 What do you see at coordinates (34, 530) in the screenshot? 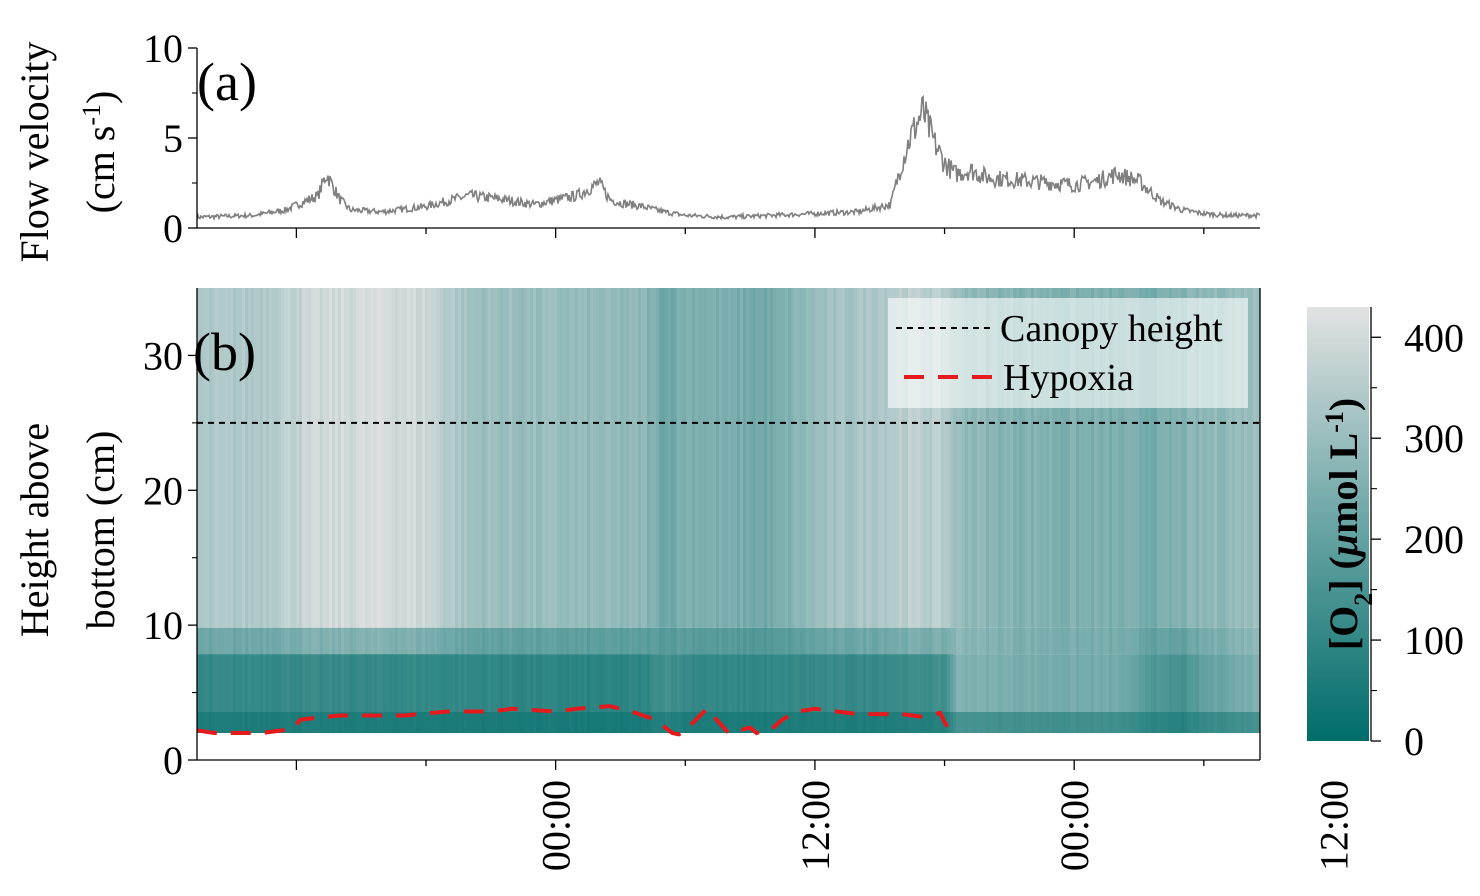
I see `panel-b-ylabel-line1: Height above` at bounding box center [34, 530].